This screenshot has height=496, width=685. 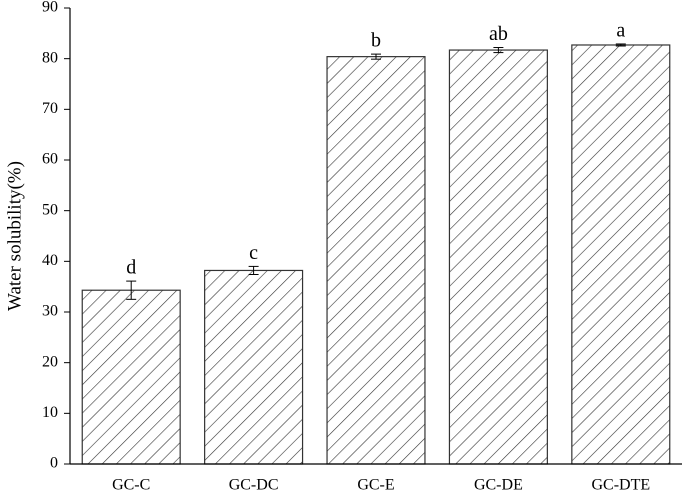 What do you see at coordinates (50, 209) in the screenshot?
I see `y-tick-label: 50` at bounding box center [50, 209].